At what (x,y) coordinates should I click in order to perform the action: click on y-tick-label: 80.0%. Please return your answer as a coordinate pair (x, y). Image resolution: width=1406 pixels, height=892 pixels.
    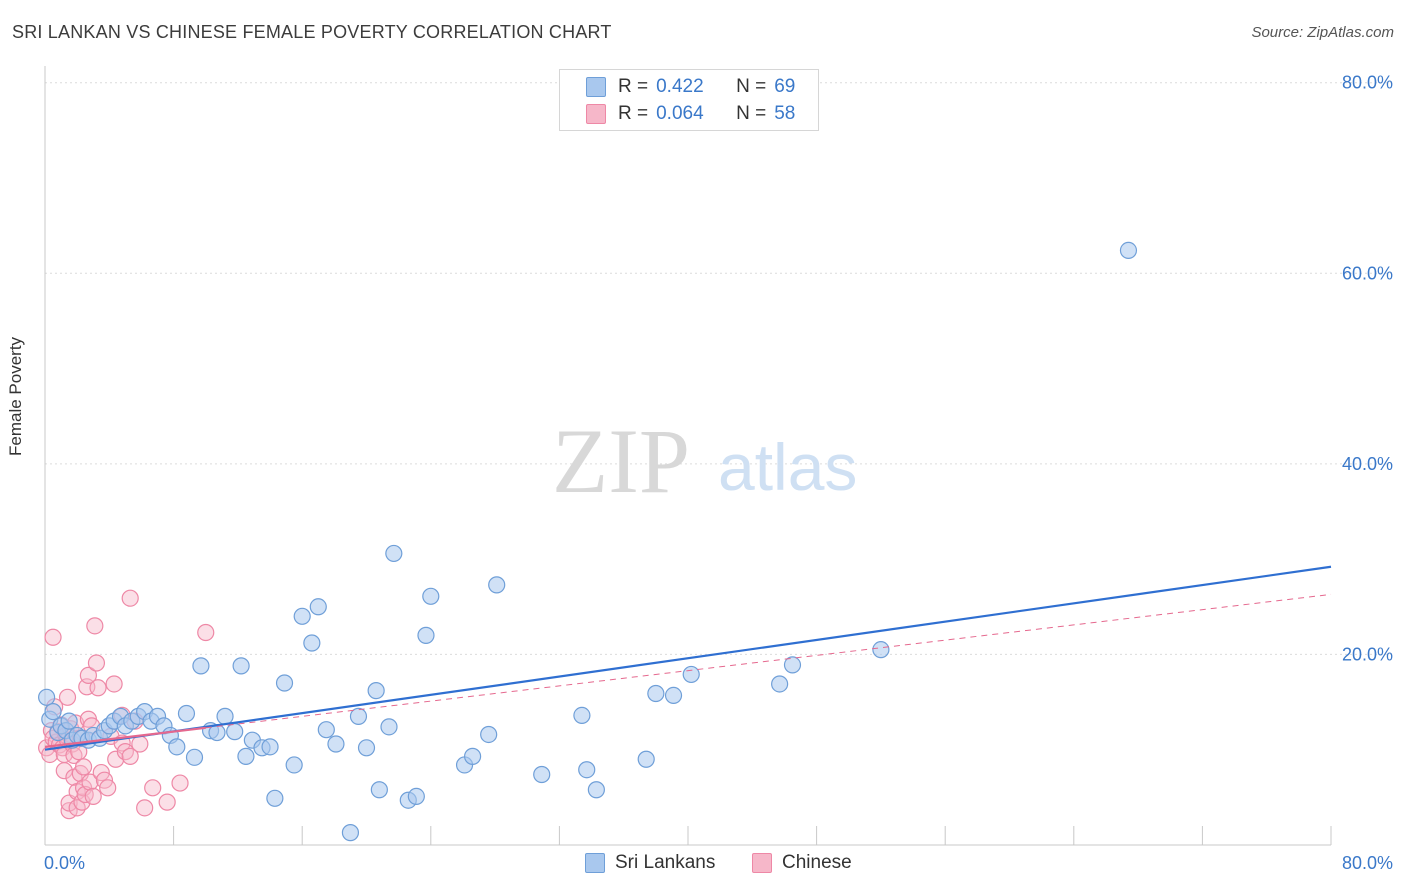
    Looking at the image, I should click on (1367, 83).